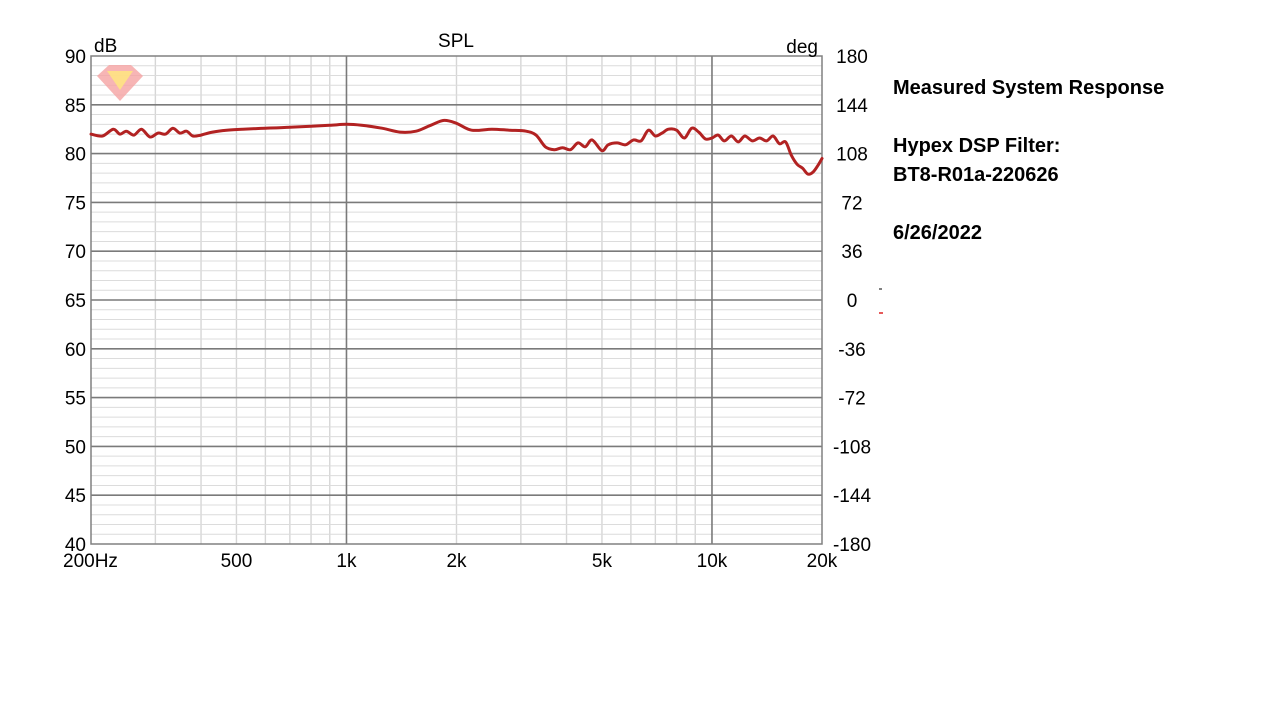 The height and width of the screenshot is (720, 1280). What do you see at coordinates (852, 545) in the screenshot?
I see `y-right-tick-label: -180` at bounding box center [852, 545].